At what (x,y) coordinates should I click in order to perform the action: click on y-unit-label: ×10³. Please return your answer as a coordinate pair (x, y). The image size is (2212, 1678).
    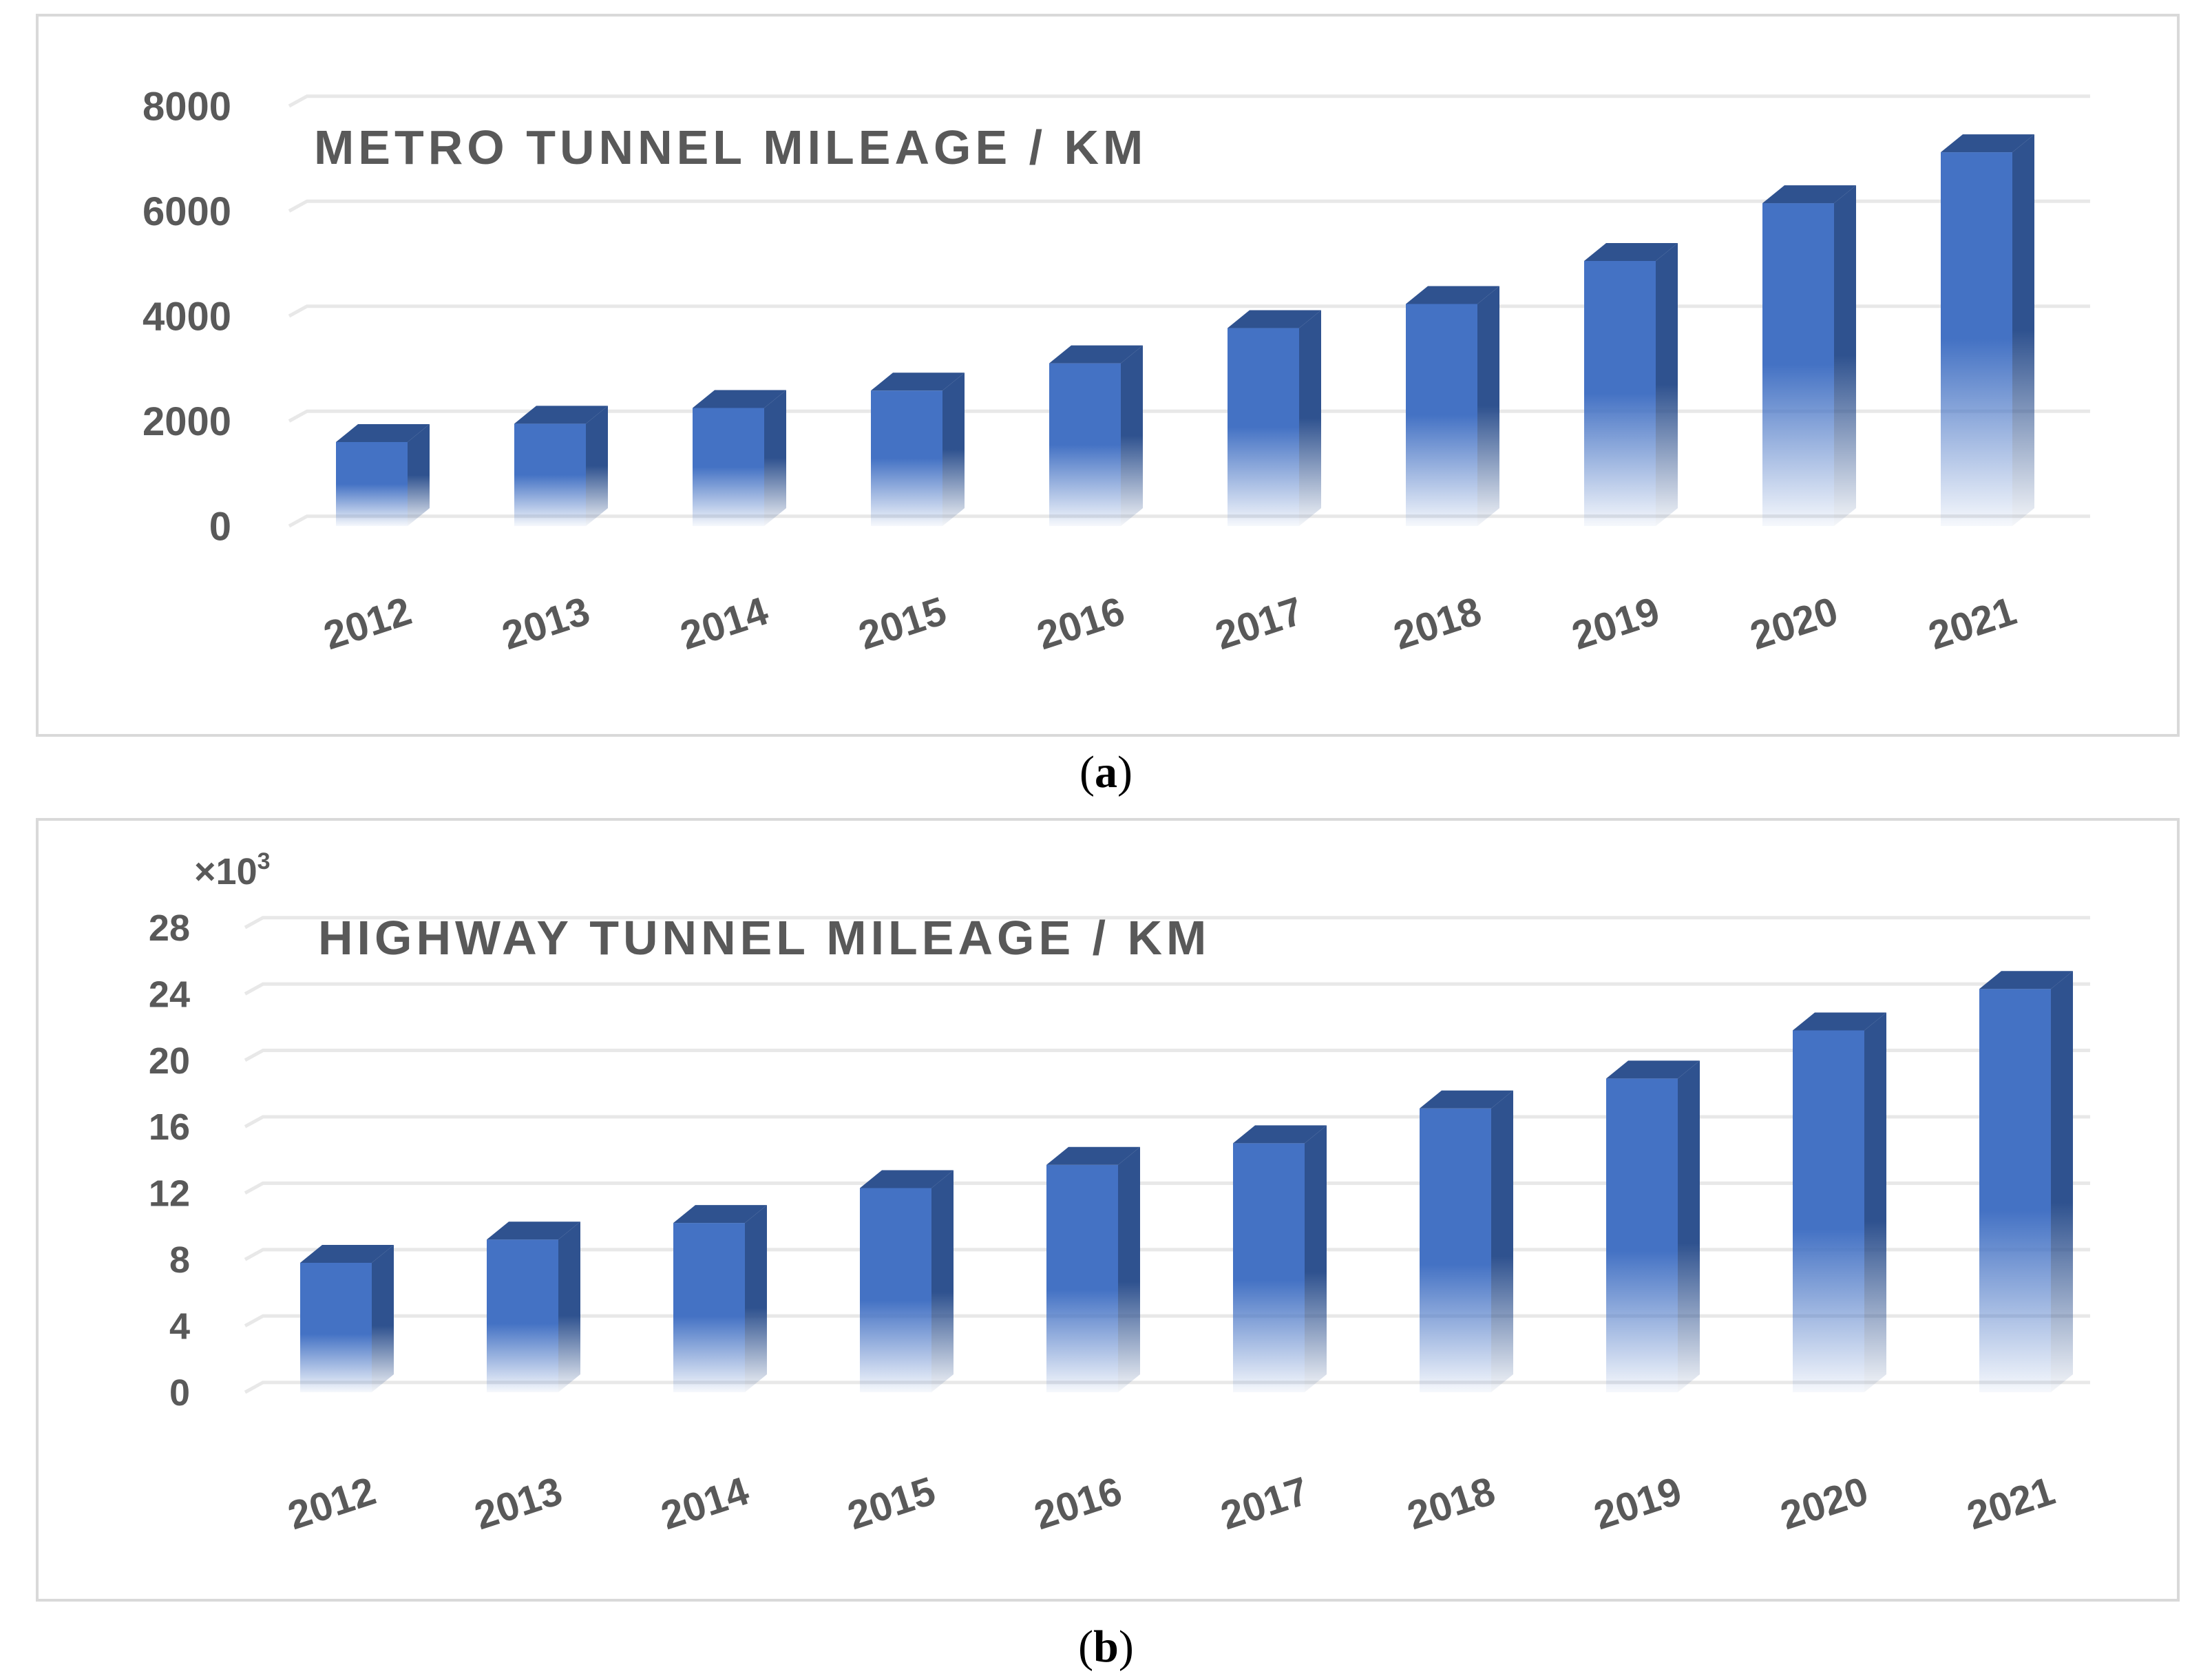
    Looking at the image, I should click on (233, 871).